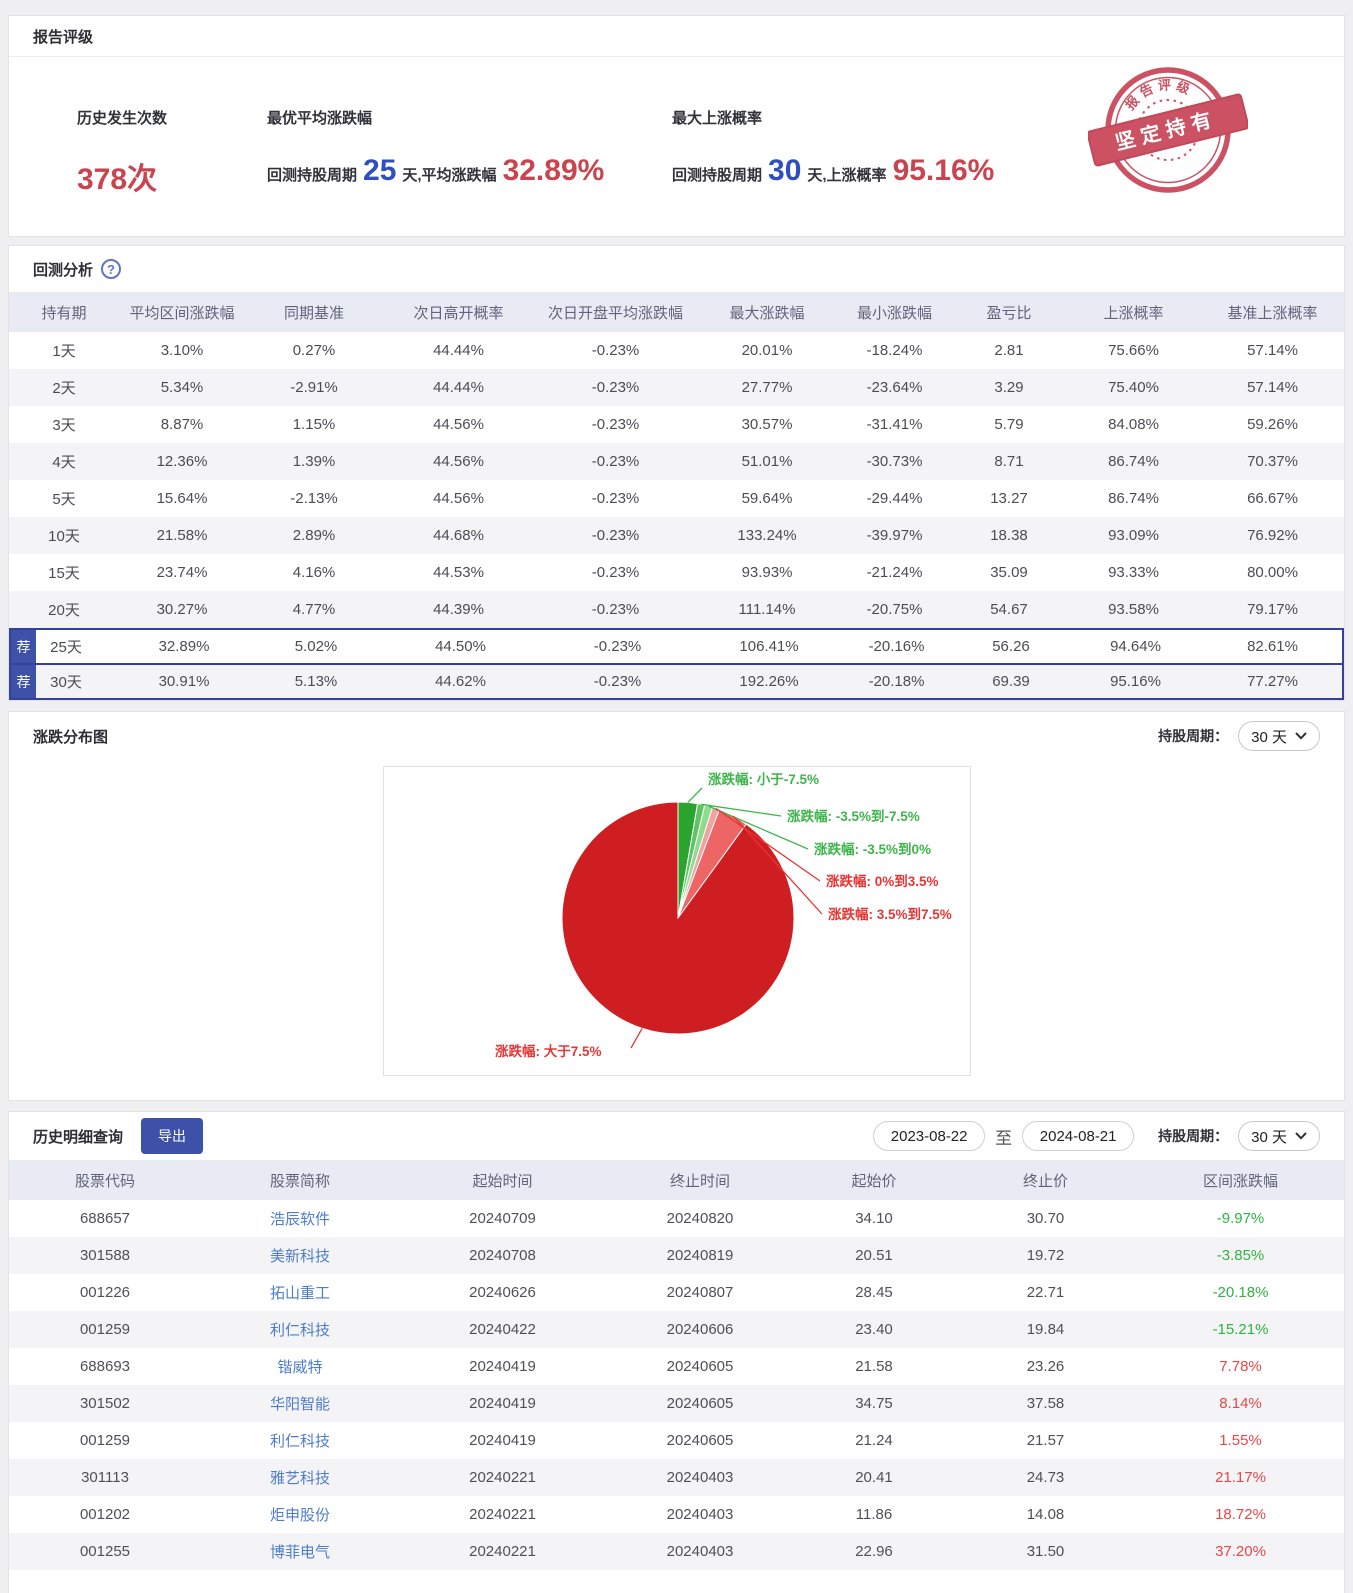 The image size is (1353, 1593). What do you see at coordinates (699, 1181) in the screenshot?
I see `history-column-header: 终止时间` at bounding box center [699, 1181].